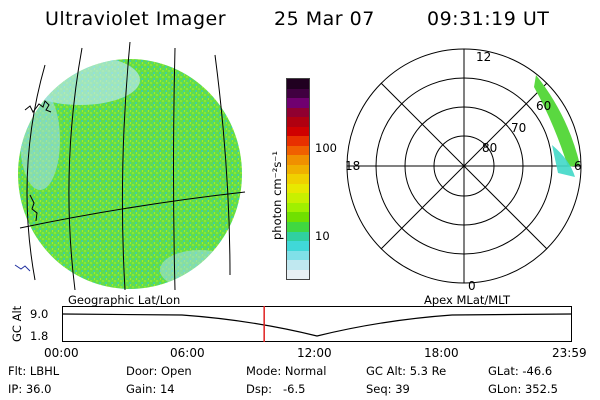 This screenshot has width=600, height=400. I want to click on mlat-label-80: 80, so click(489, 148).